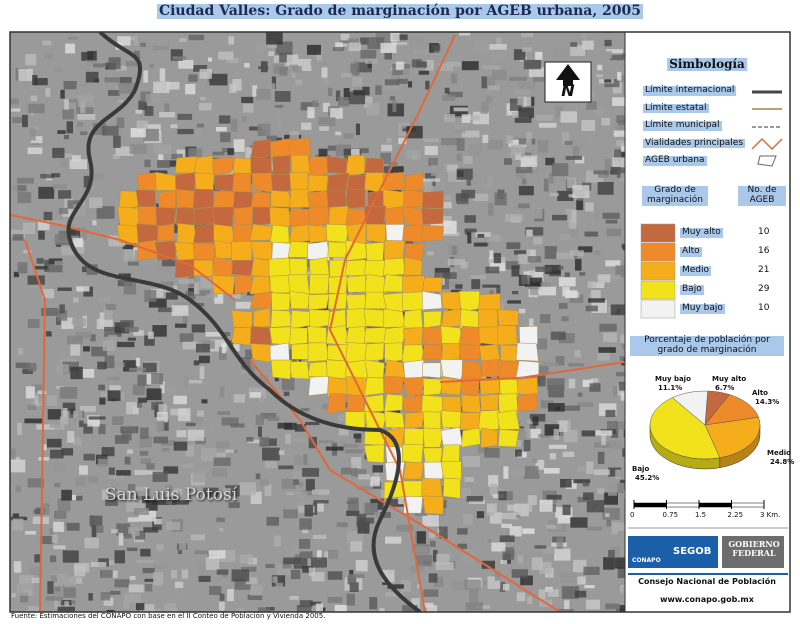 Image resolution: width=800 pixels, height=624 pixels. What do you see at coordinates (632, 515) in the screenshot?
I see `scale-label: 0` at bounding box center [632, 515].